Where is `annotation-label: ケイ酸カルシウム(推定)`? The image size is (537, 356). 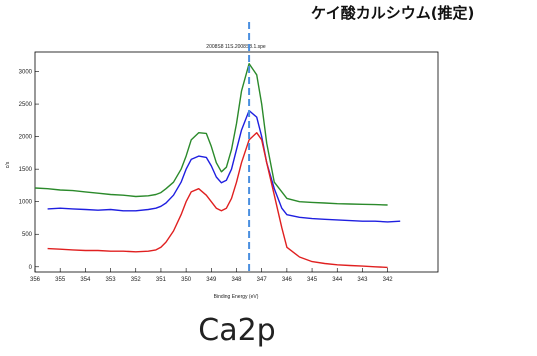 annotation-label: ケイ酸カルシウム(推定) is located at coordinates (392, 13).